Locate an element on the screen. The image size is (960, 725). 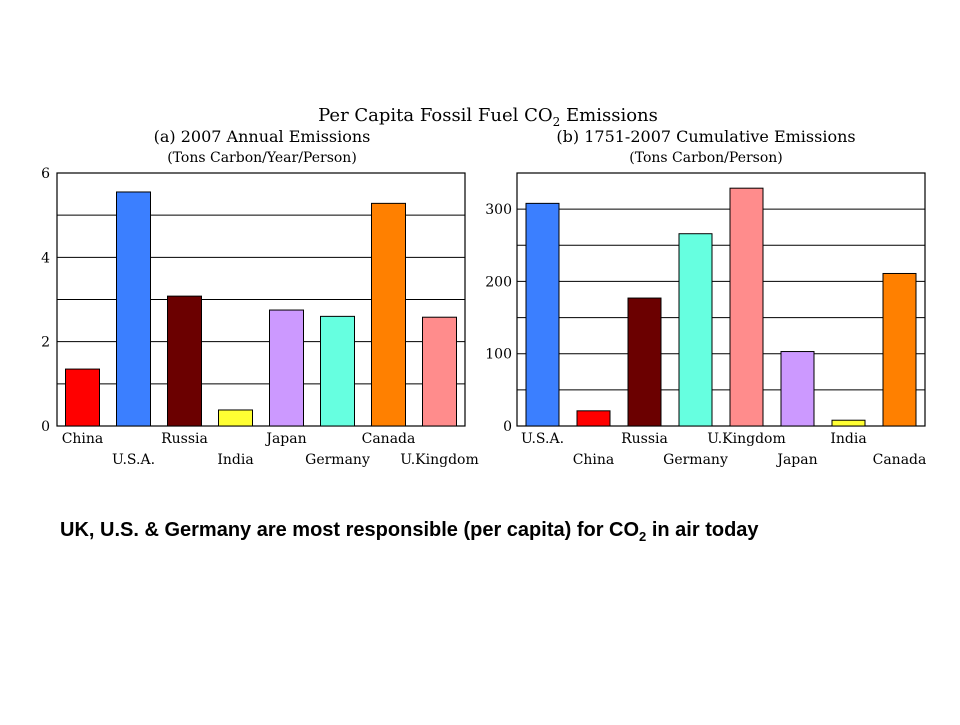
y-tick-label: 4 is located at coordinates (45, 258).